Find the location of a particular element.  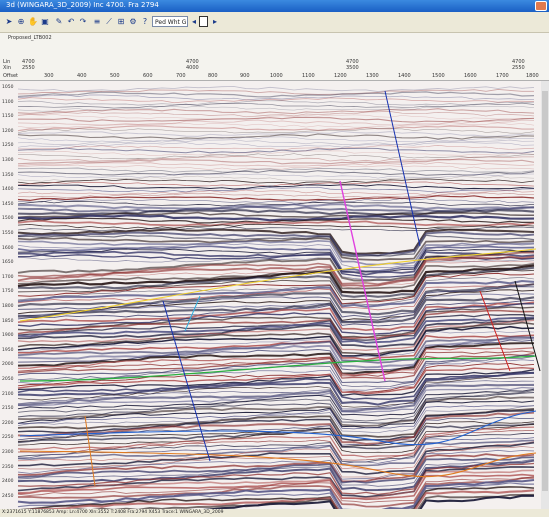

select-icon: ▣ is located at coordinates (45, 21).